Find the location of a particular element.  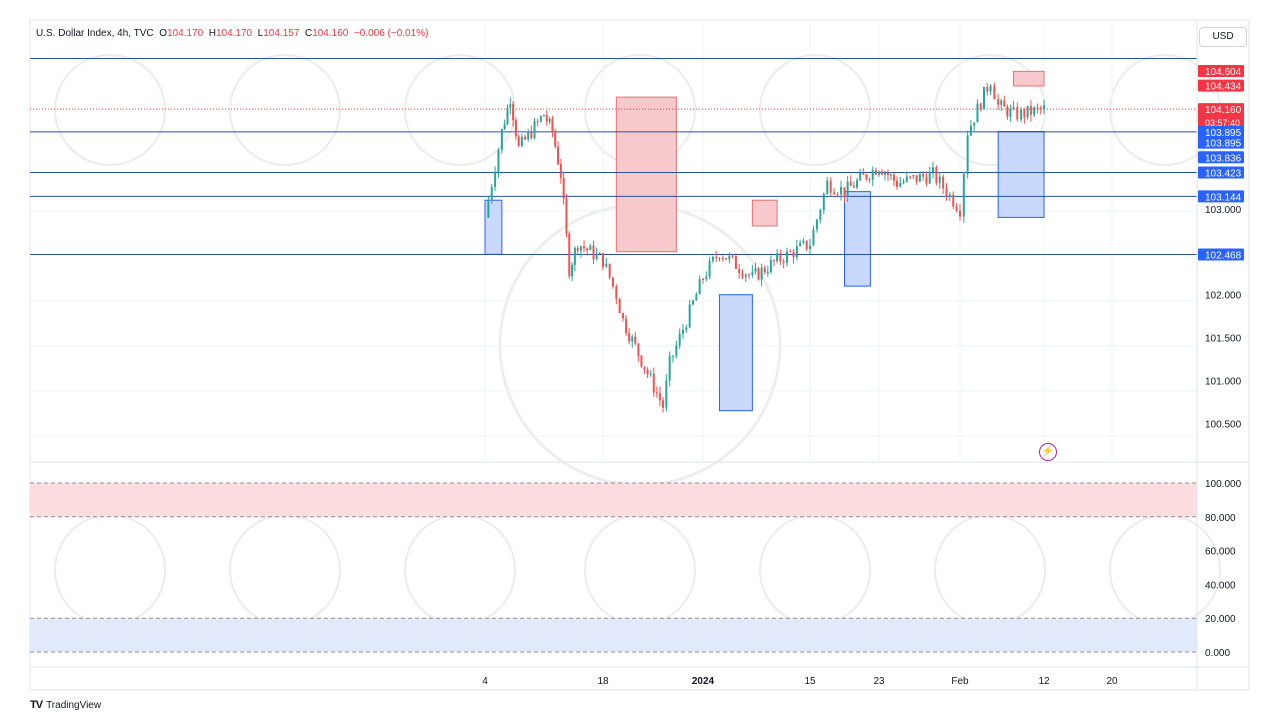

low-label: L is located at coordinates (260, 33).